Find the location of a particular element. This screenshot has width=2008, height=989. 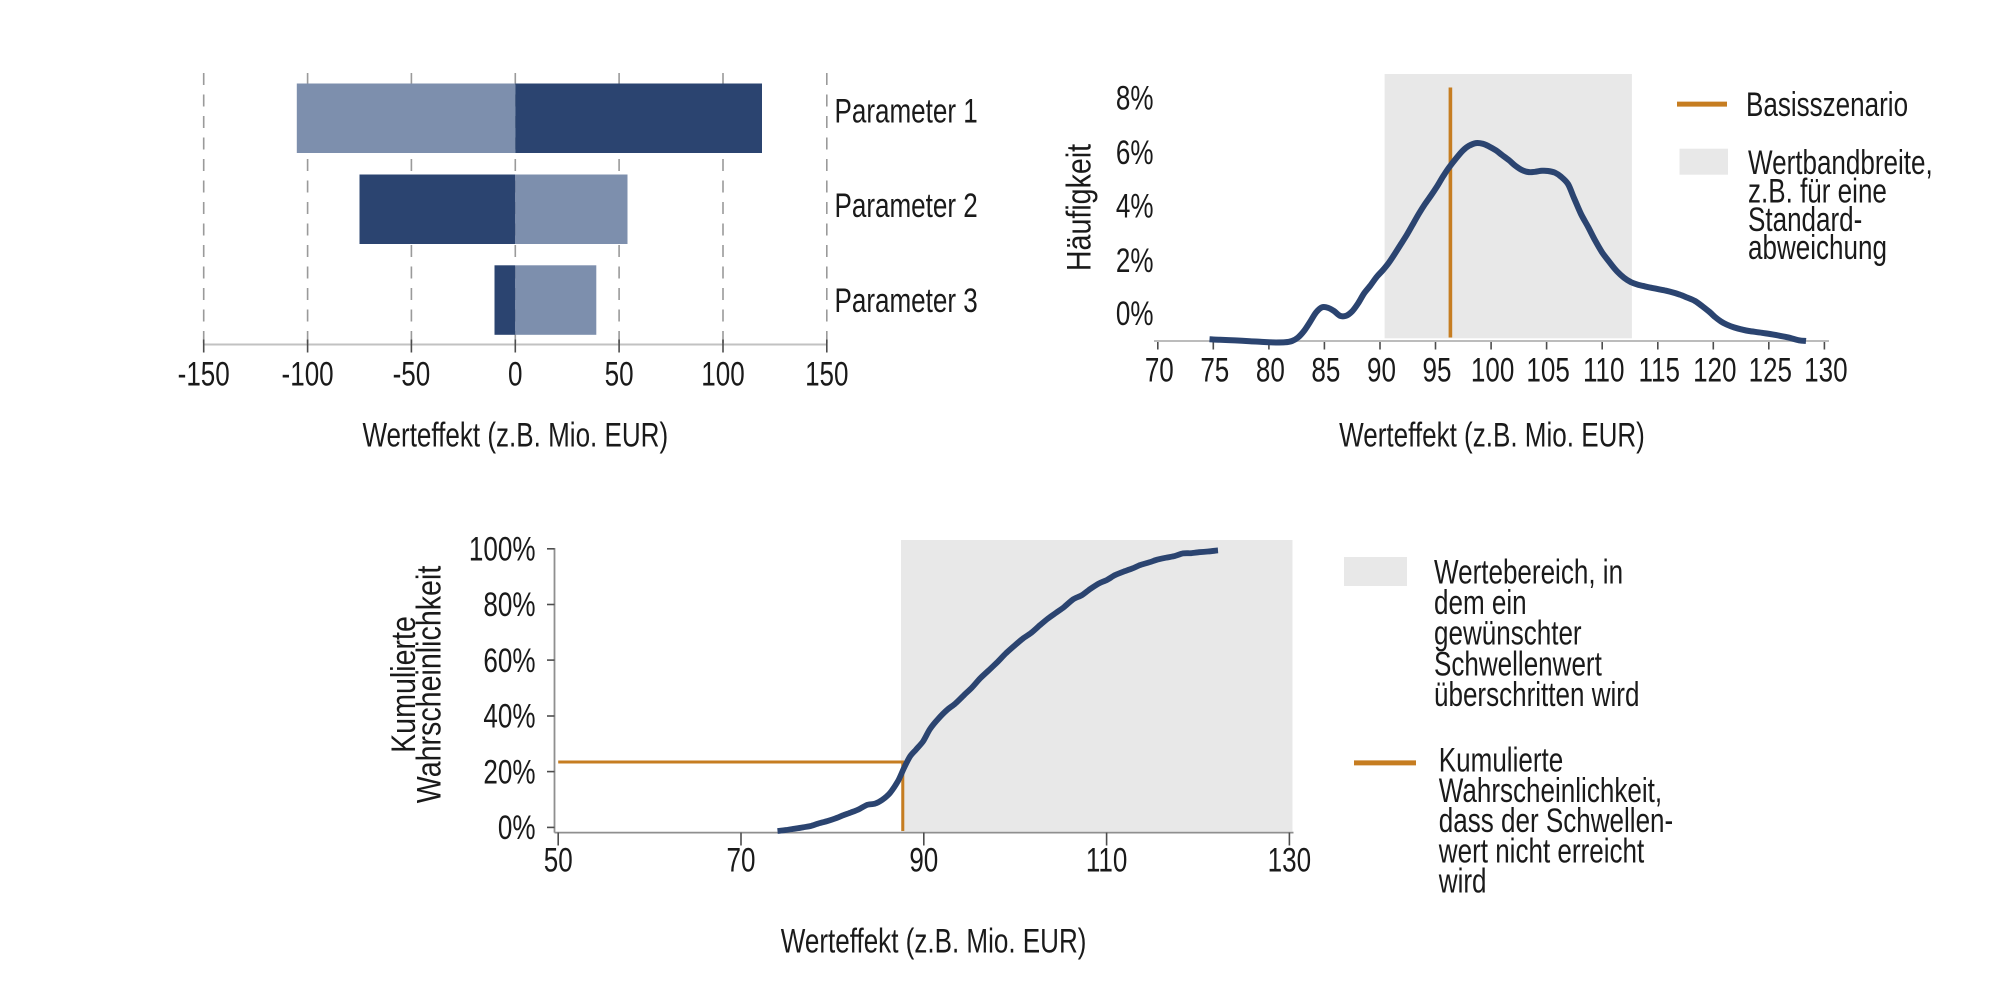

svg-text: dem ein is located at coordinates (1480, 603).